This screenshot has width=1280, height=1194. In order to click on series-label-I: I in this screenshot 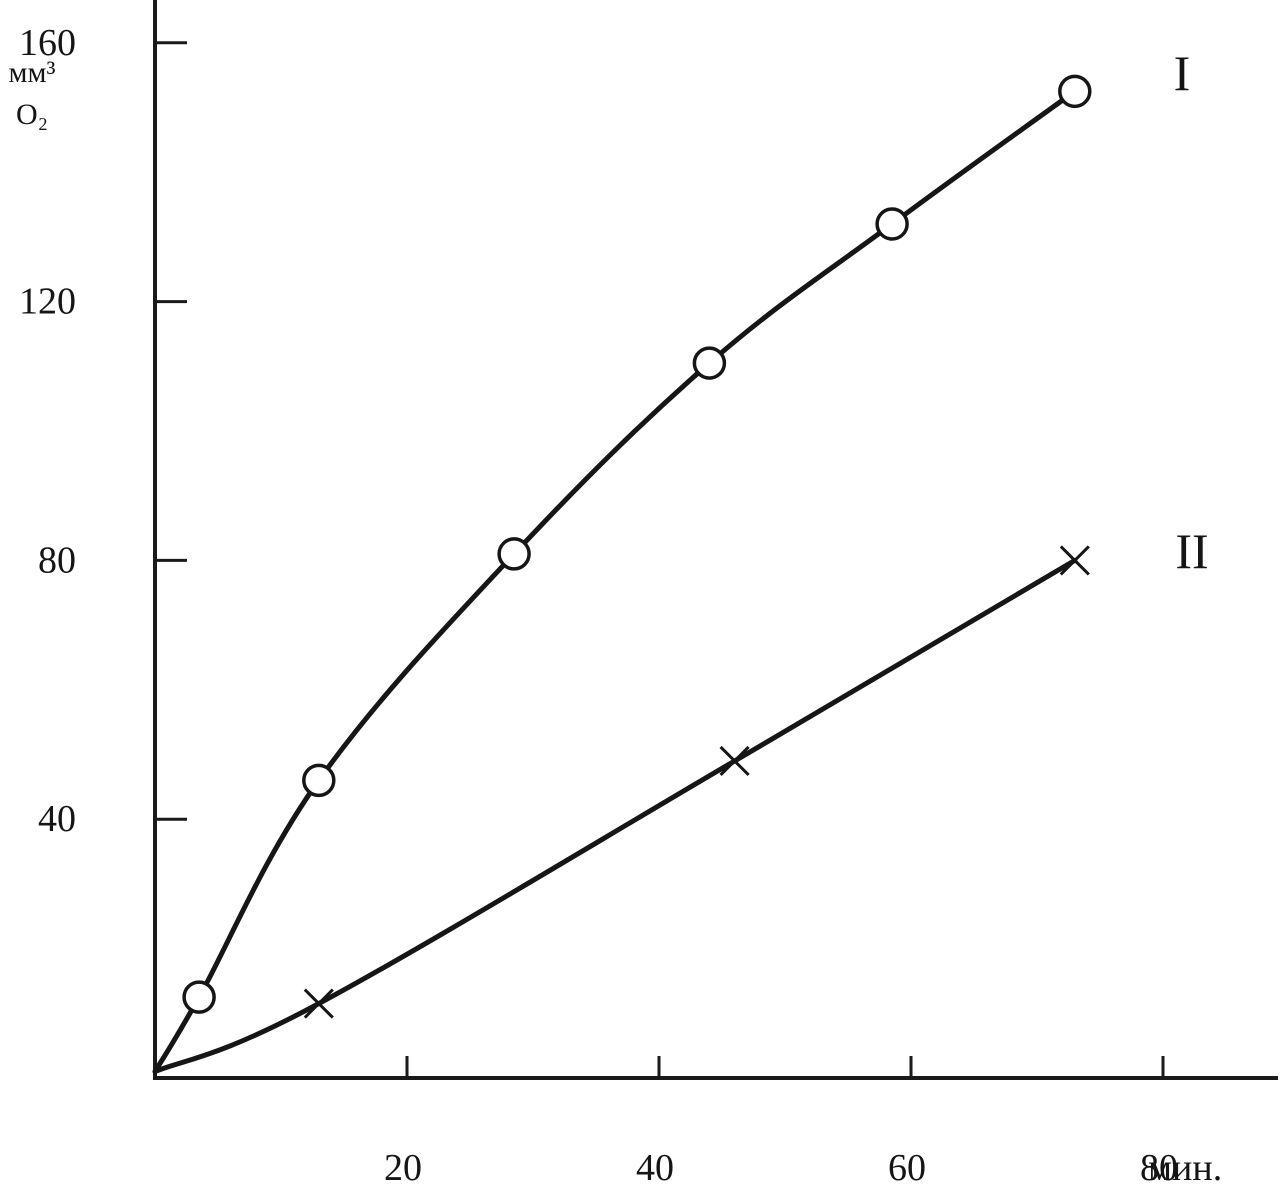, I will do `click(1182, 73)`.